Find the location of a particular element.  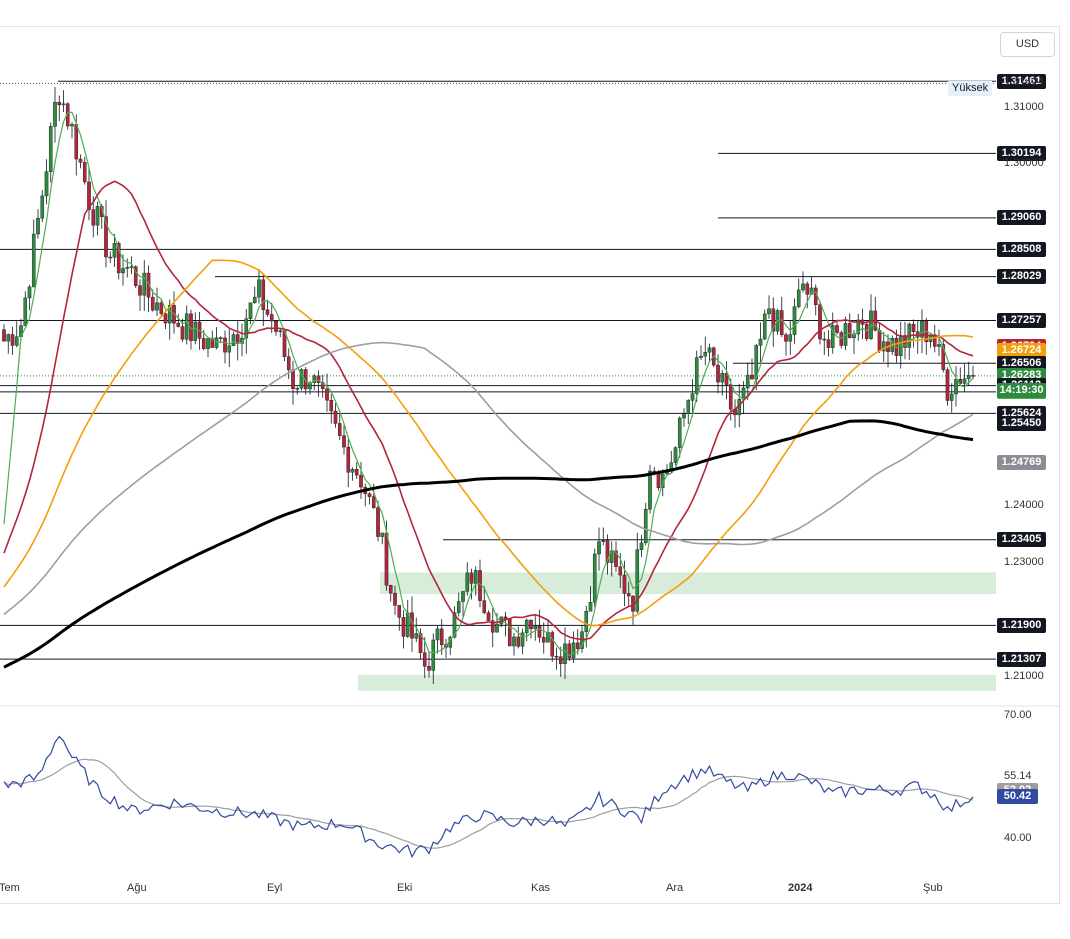

price-tag: 1.29060 is located at coordinates (1021, 218).